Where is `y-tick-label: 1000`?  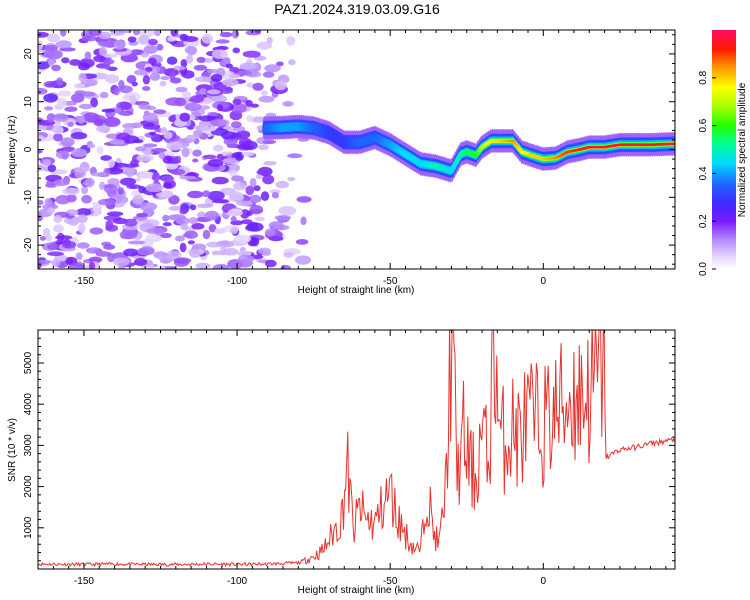 y-tick-label: 1000 is located at coordinates (28, 527).